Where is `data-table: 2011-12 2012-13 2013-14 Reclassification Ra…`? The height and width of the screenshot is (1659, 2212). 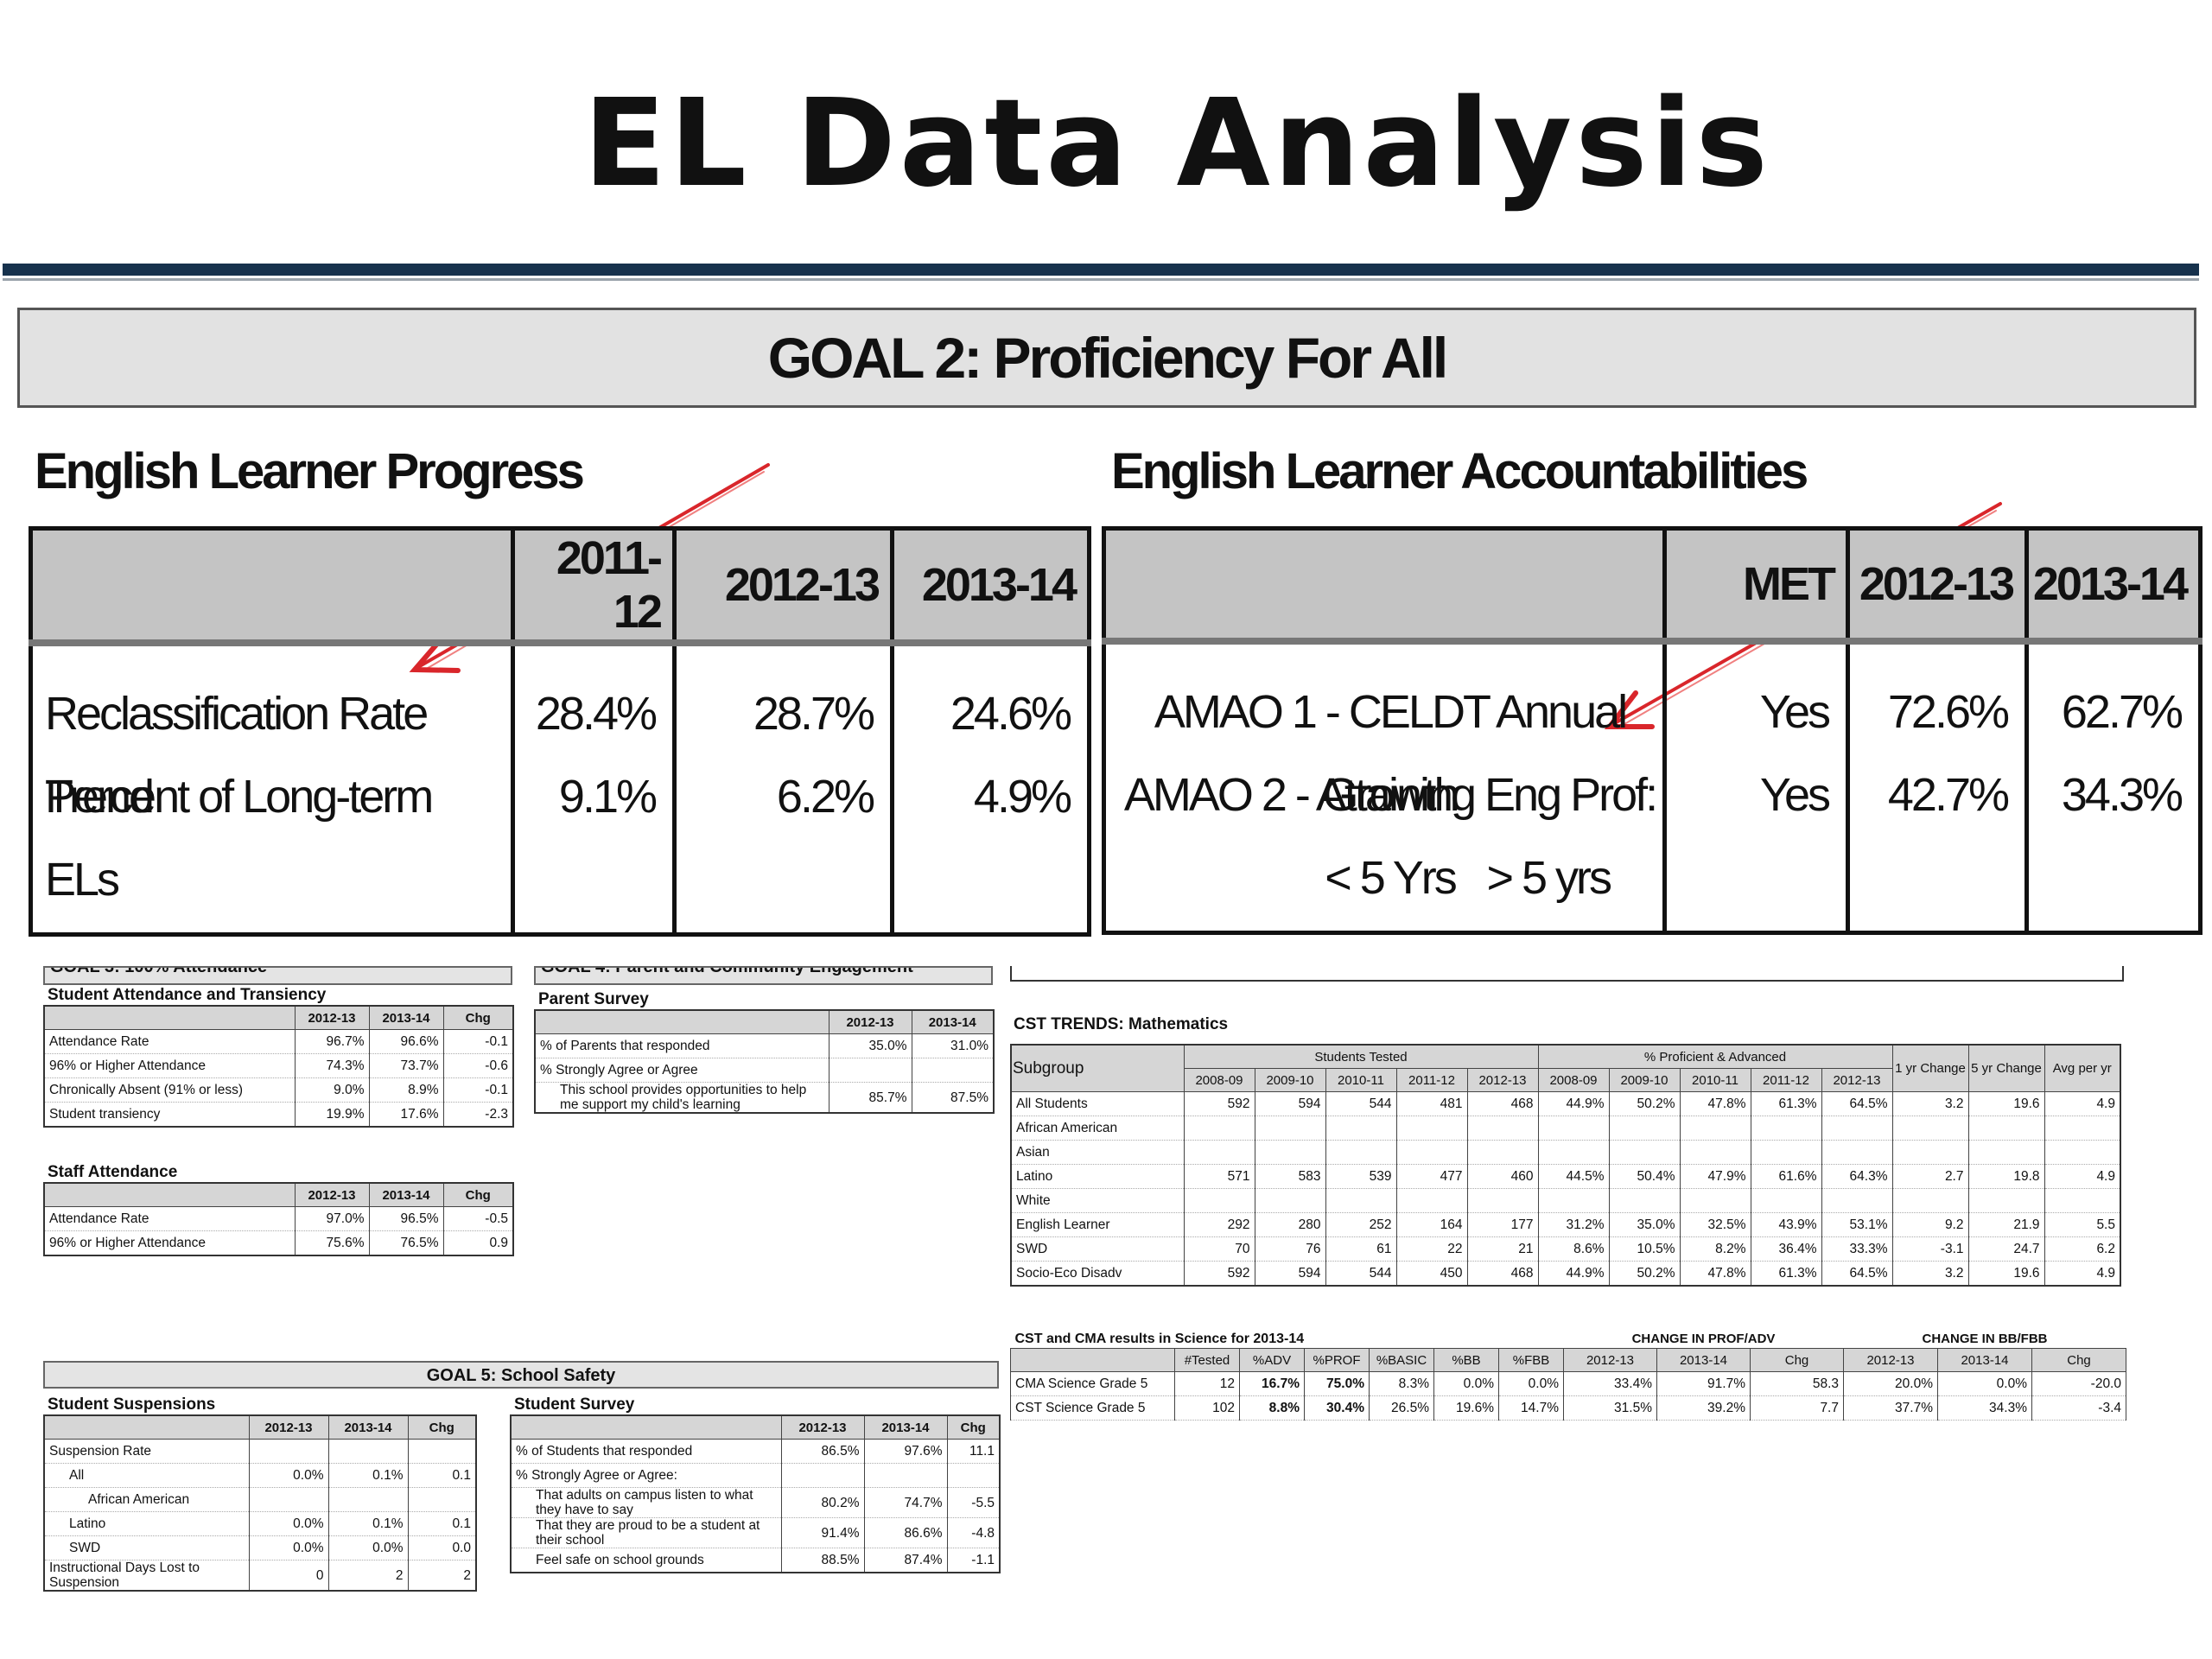
data-table: 2011-12 2012-13 2013-14 Reclassification Ra… is located at coordinates (560, 731).